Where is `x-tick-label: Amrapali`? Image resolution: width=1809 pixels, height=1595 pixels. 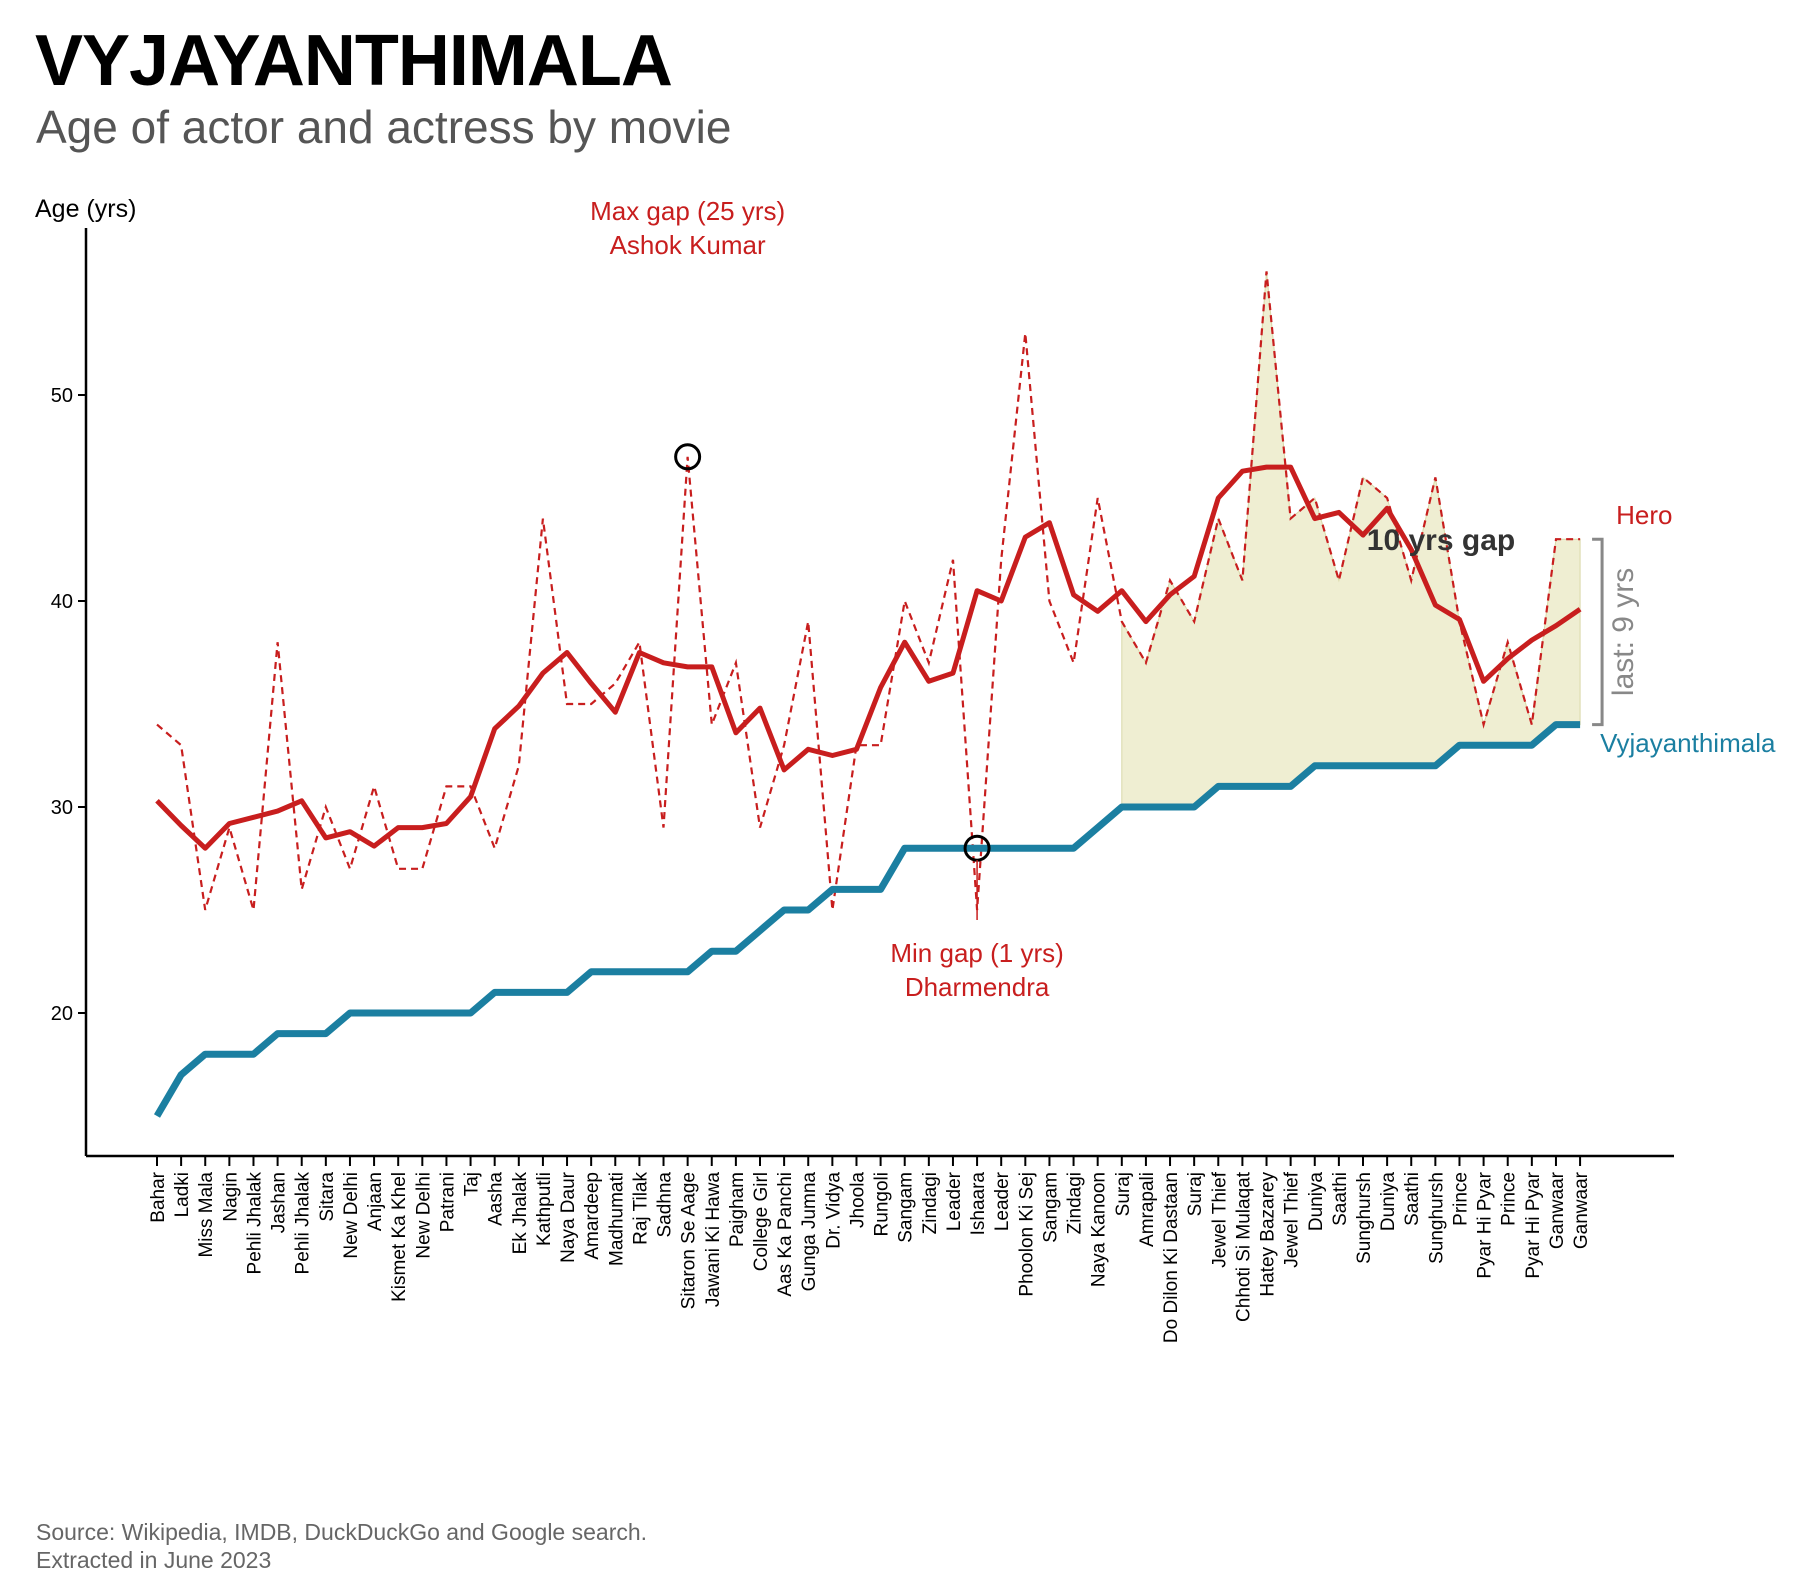
x-tick-label: Amrapali is located at coordinates (1147, 1209).